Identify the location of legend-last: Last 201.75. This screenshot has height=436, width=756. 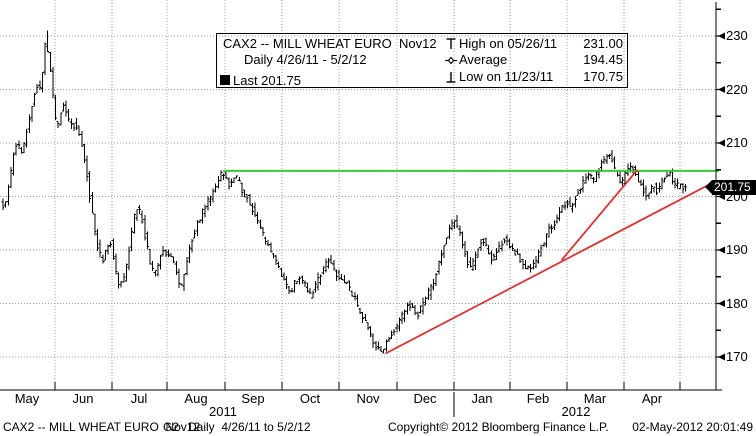
(267, 80).